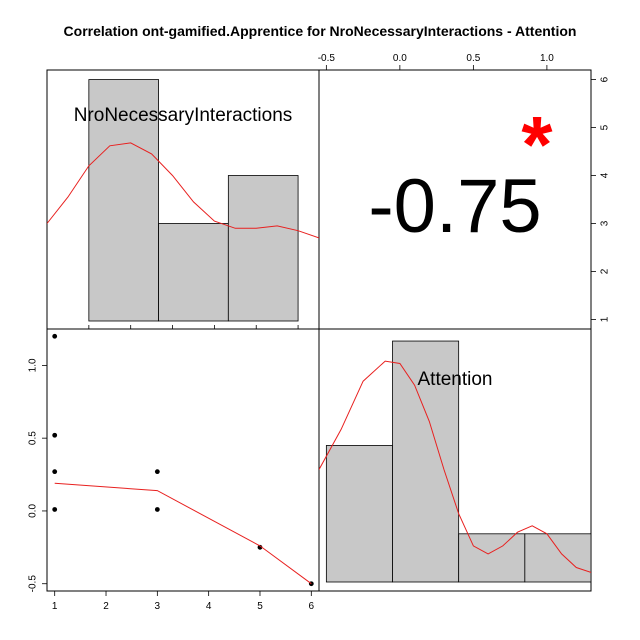  Describe the element at coordinates (454, 206) in the screenshot. I see `correlation-value: -0.75` at that location.